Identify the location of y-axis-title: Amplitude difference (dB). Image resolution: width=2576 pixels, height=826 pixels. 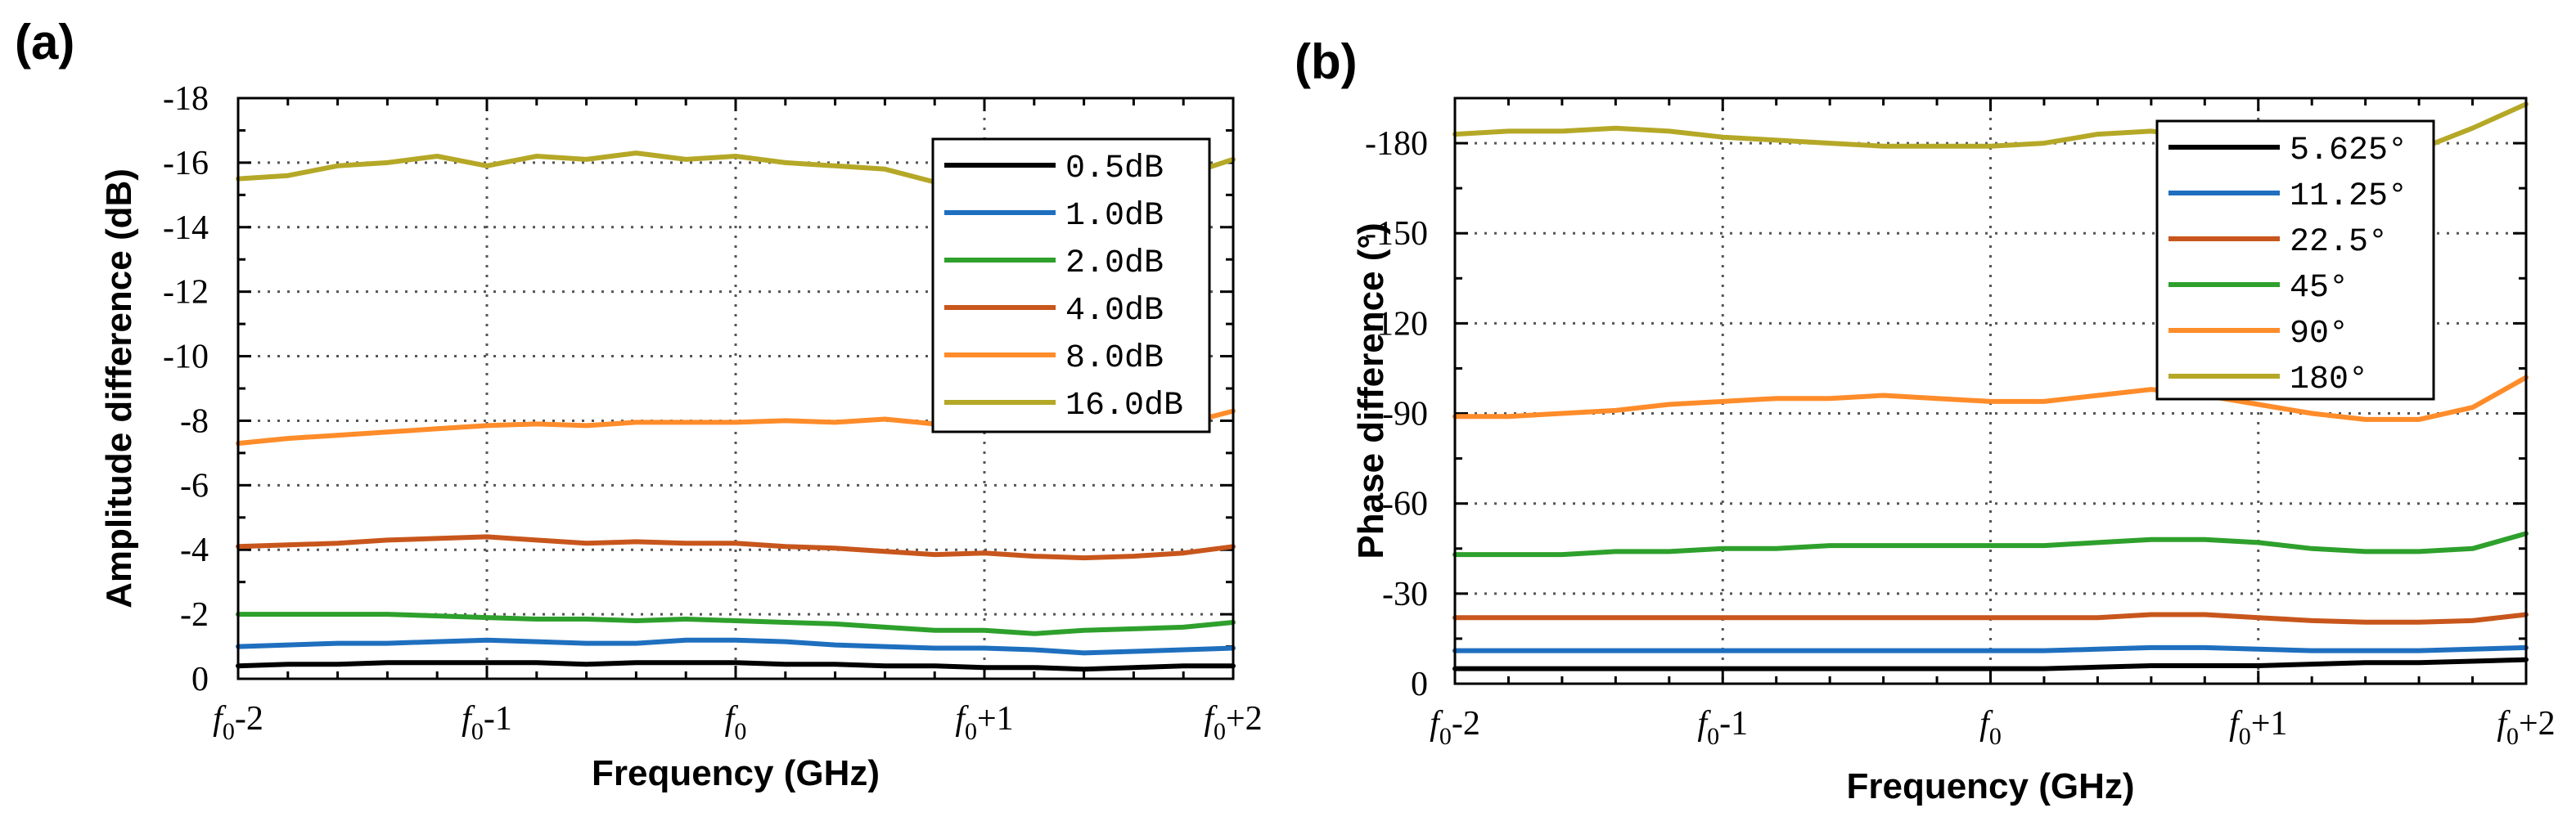
(119, 388).